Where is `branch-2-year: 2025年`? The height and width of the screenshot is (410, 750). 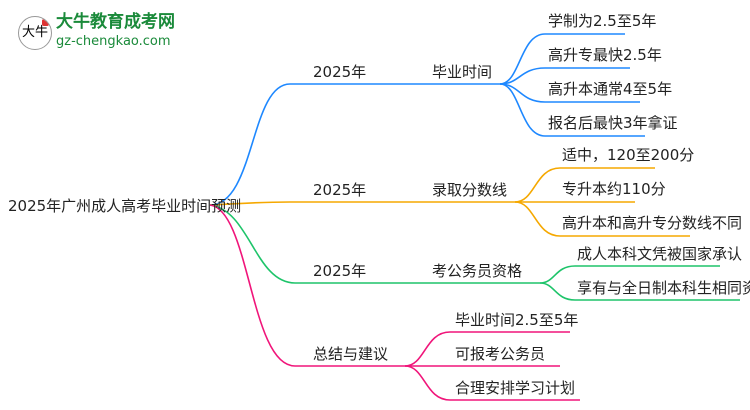 branch-2-year: 2025年 is located at coordinates (340, 190).